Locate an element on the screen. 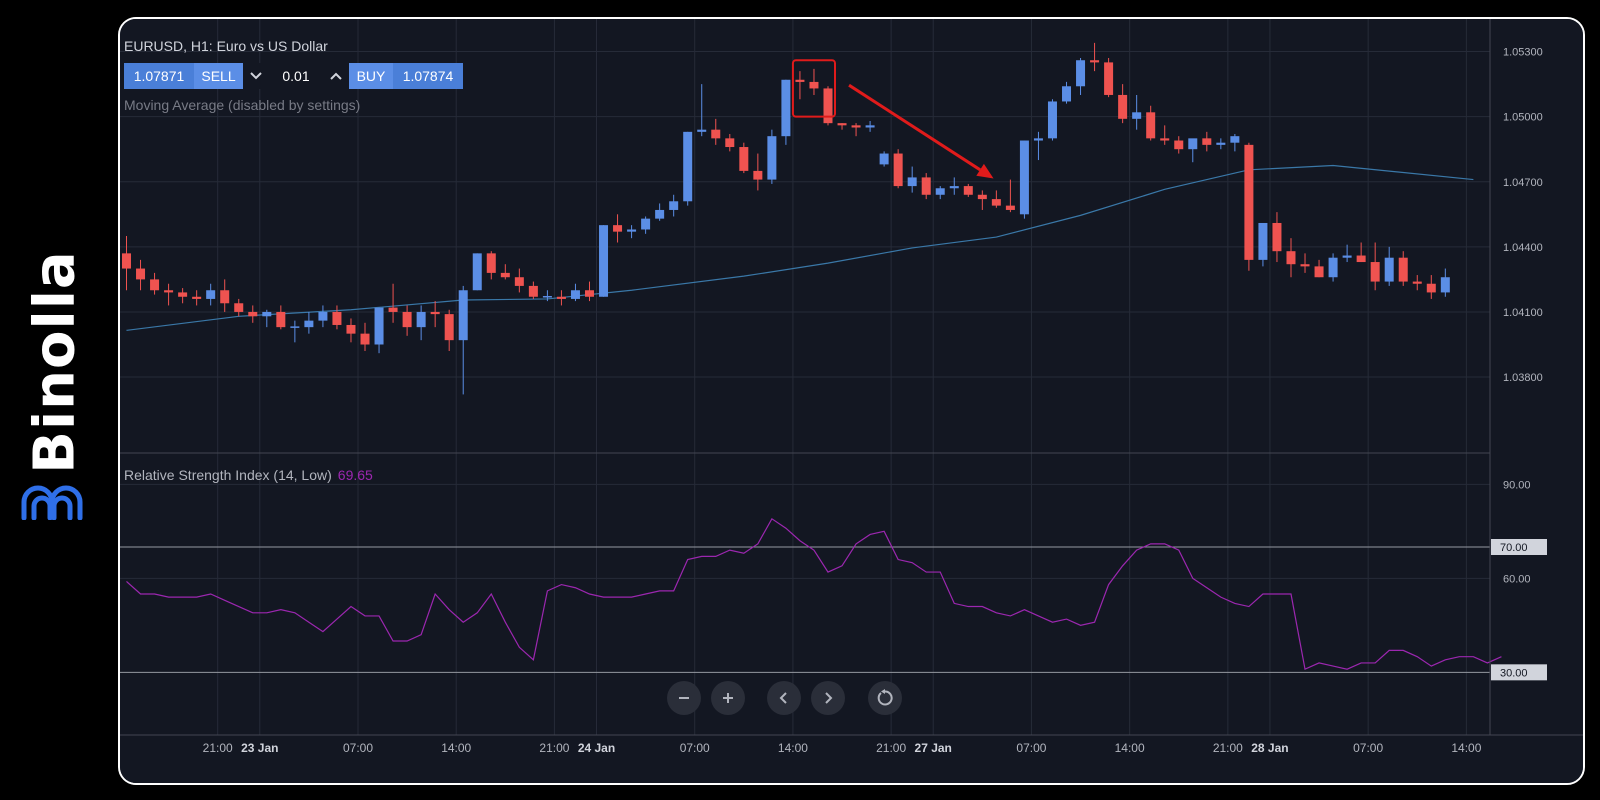  price-tick-label: 1.05300 is located at coordinates (1523, 53).